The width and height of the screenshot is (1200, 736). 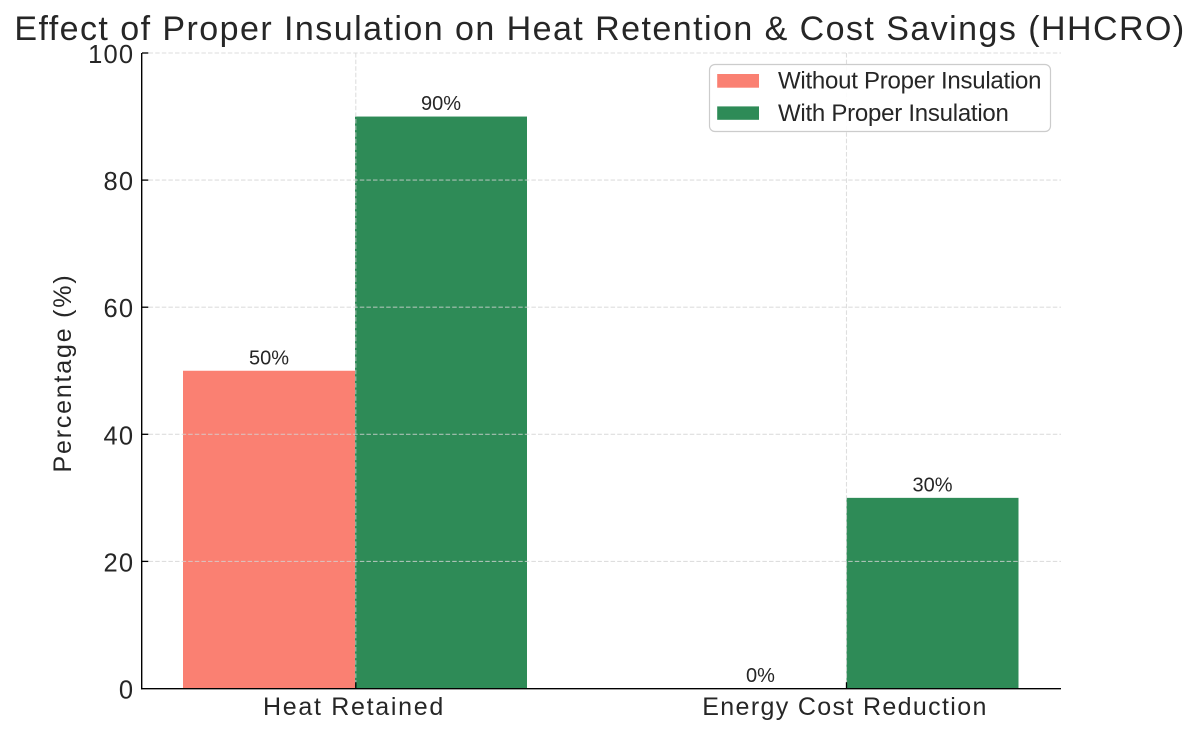 I want to click on svg-text: 90%, so click(x=441, y=104).